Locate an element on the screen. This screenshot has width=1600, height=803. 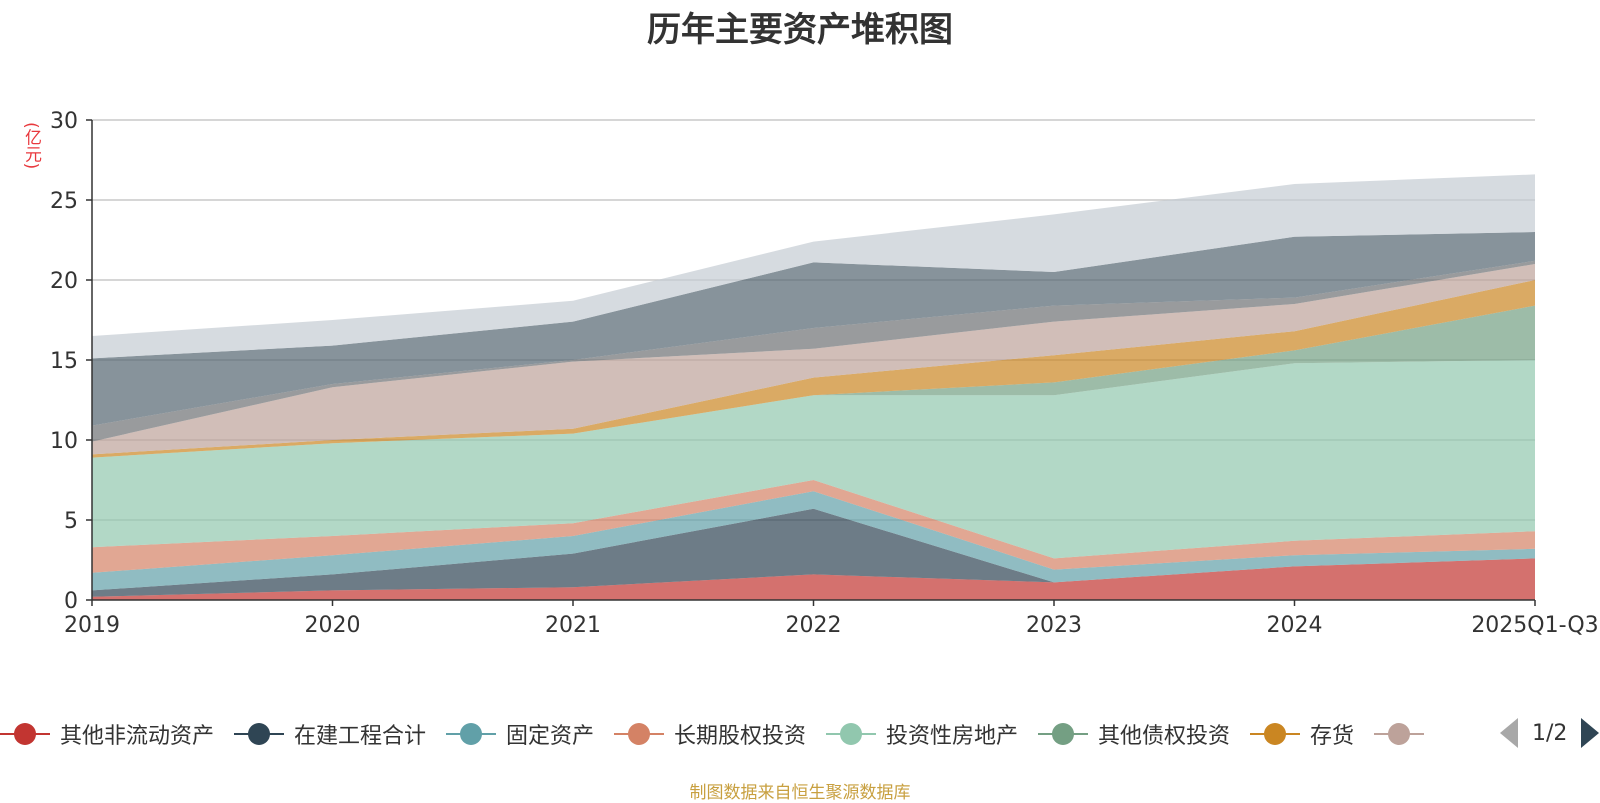
x-tick-label-0: 2019 is located at coordinates (92, 625).